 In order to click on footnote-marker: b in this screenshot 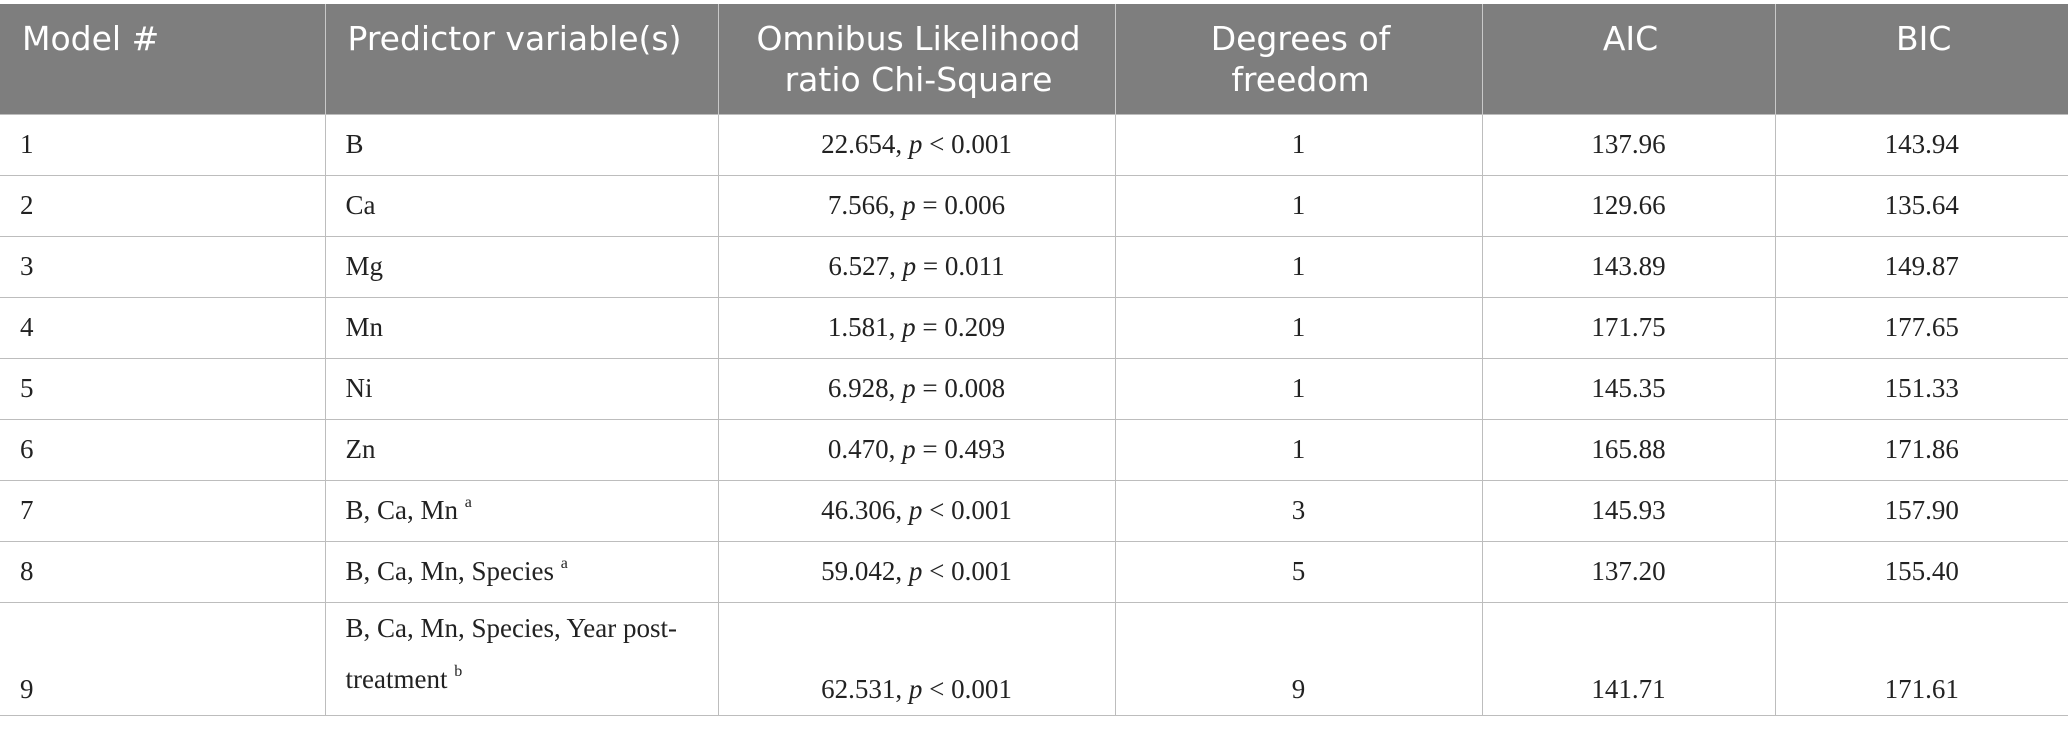, I will do `click(458, 671)`.